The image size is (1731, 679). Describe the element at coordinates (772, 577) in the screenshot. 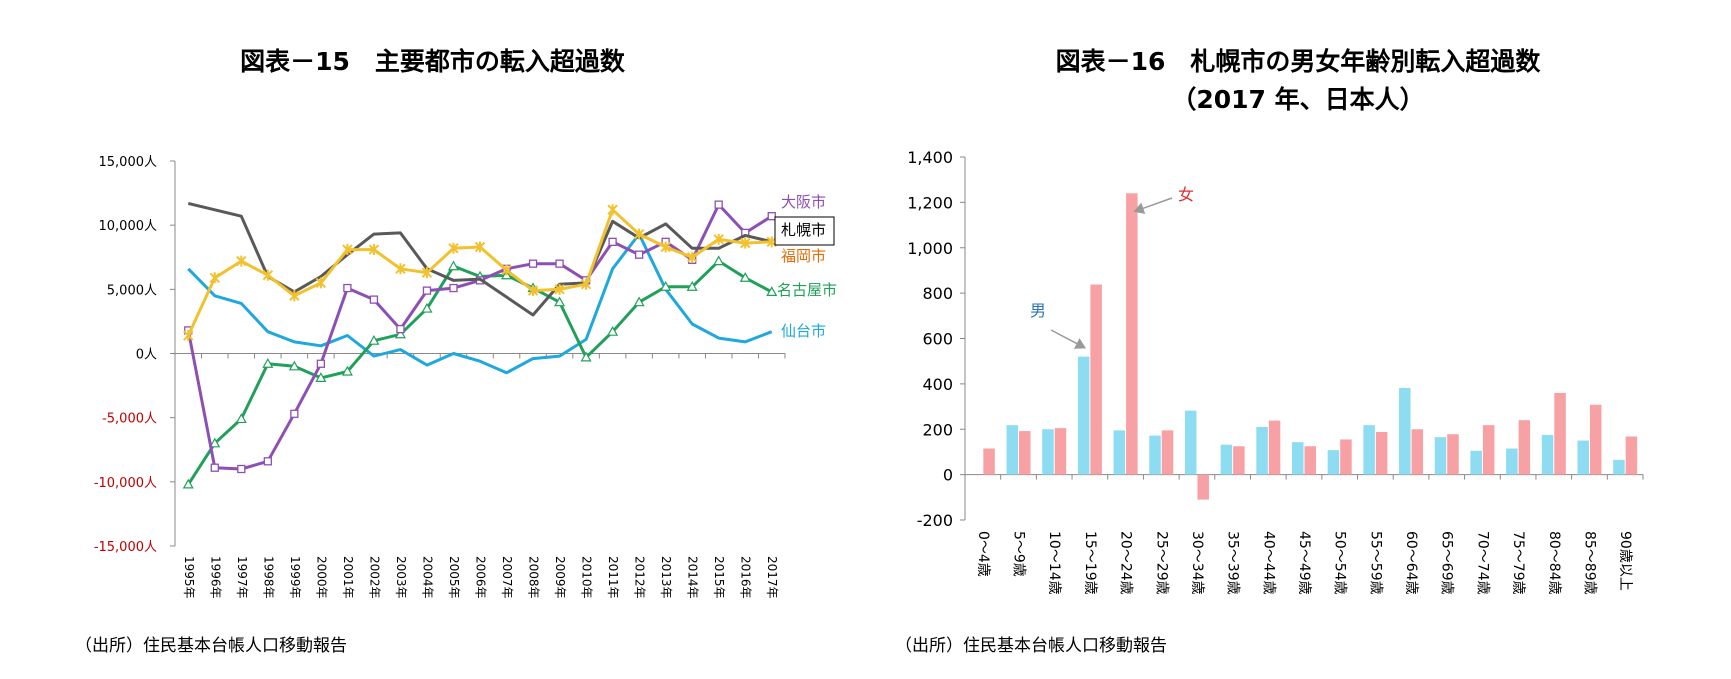

I see `x-tick-label: 2017年` at that location.